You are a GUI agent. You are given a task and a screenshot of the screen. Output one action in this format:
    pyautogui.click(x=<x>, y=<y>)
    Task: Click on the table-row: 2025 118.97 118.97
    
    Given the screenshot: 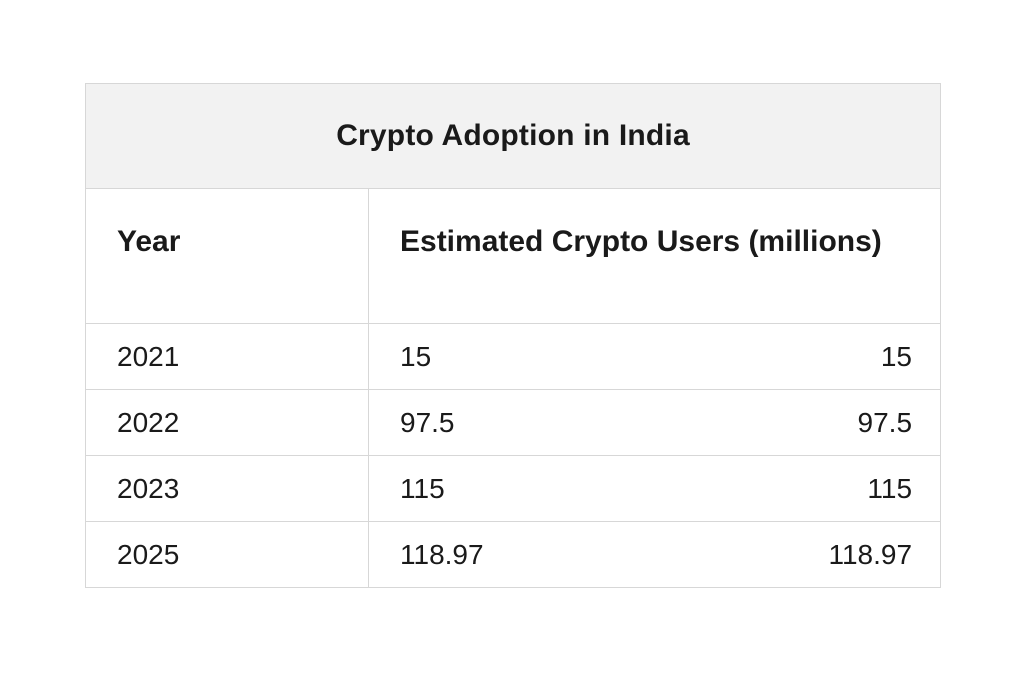 What is the action you would take?
    pyautogui.click(x=513, y=554)
    